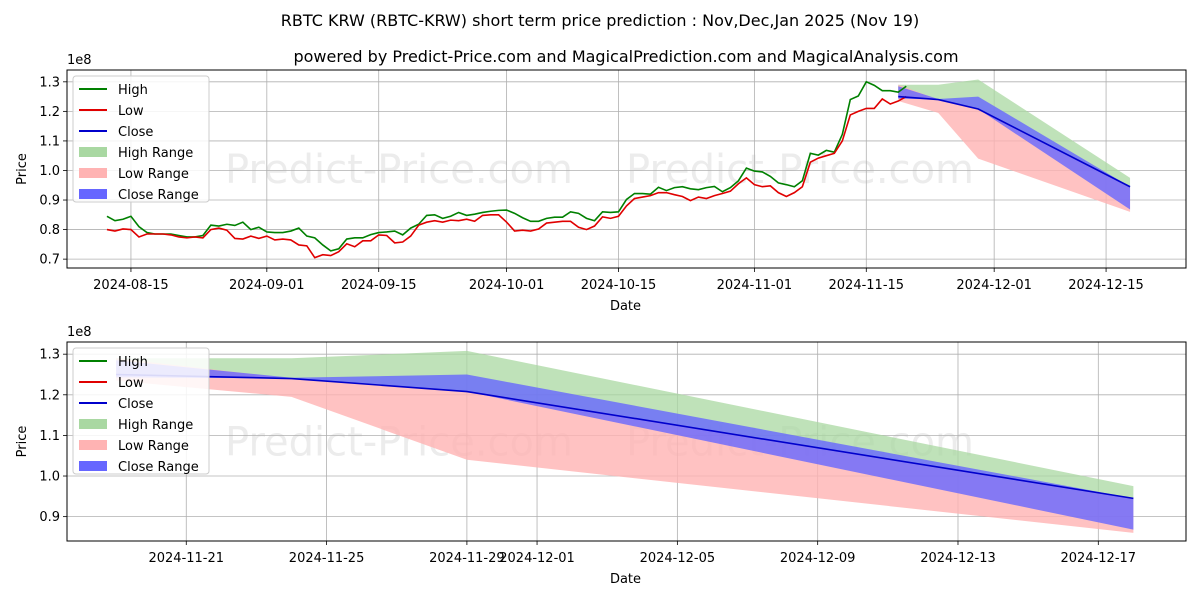  I want to click on x-tick-label: 2024-11-15, so click(867, 285).